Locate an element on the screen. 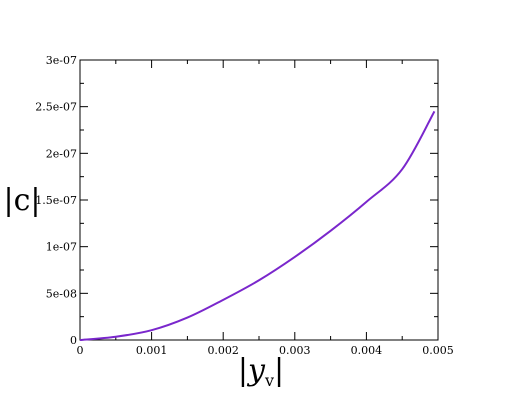 This screenshot has height=400, width=518. x-tick-label: 0.004 is located at coordinates (367, 350).